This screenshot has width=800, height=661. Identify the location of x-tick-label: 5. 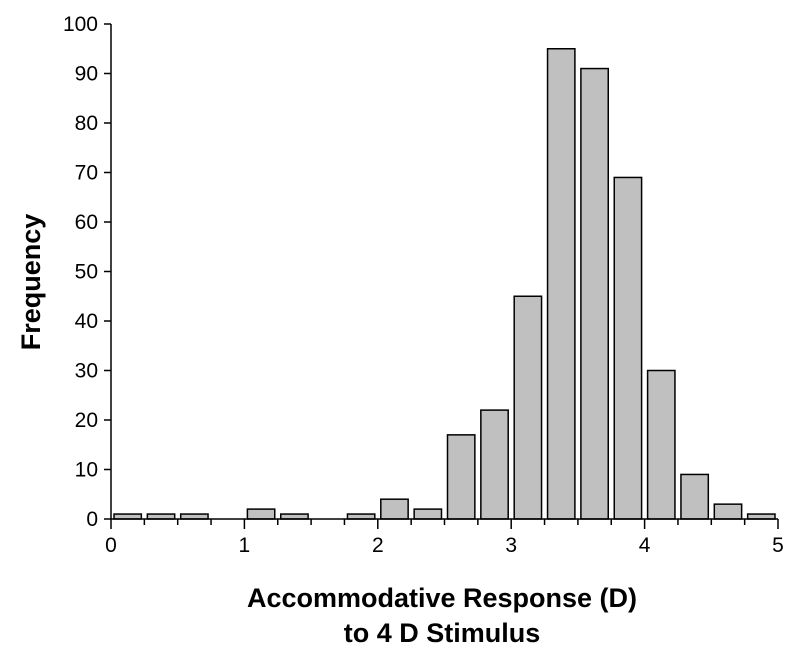
(778, 545).